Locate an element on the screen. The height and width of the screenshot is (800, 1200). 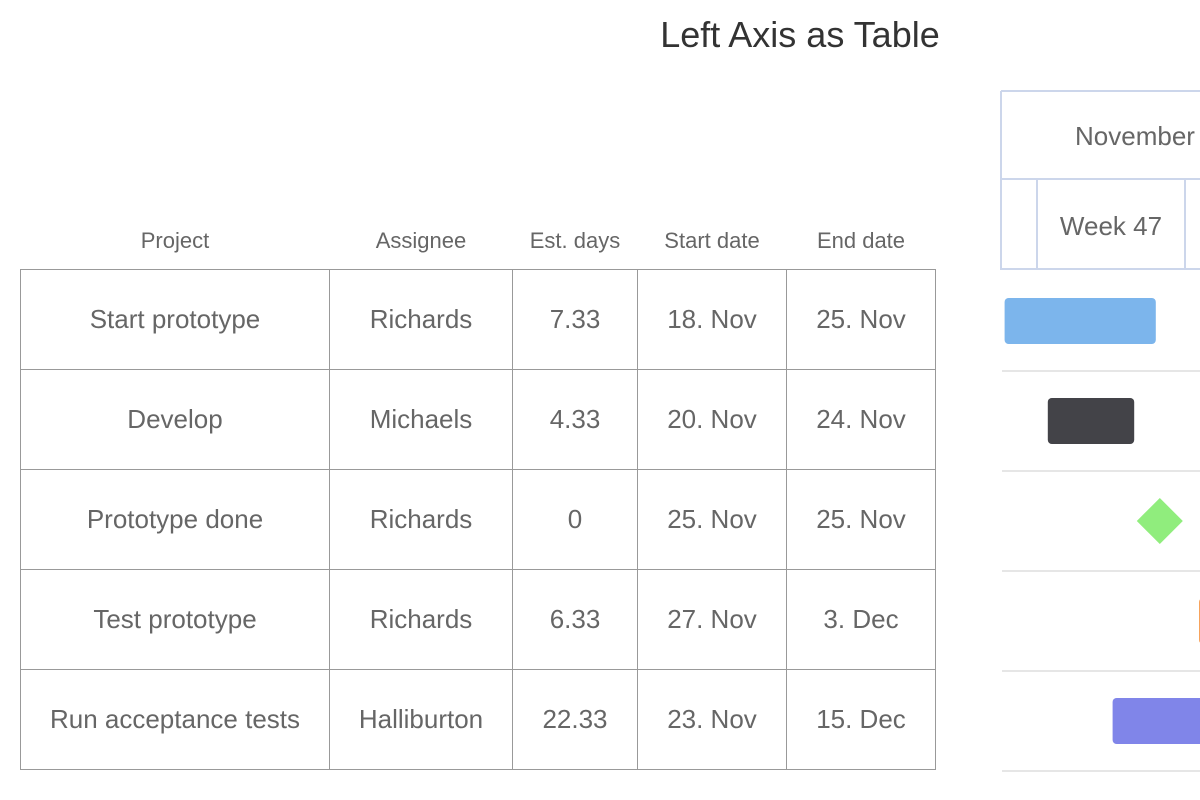
table-row: Develop Michaels 4.33 20. Nov 24. Nov is located at coordinates (478, 419).